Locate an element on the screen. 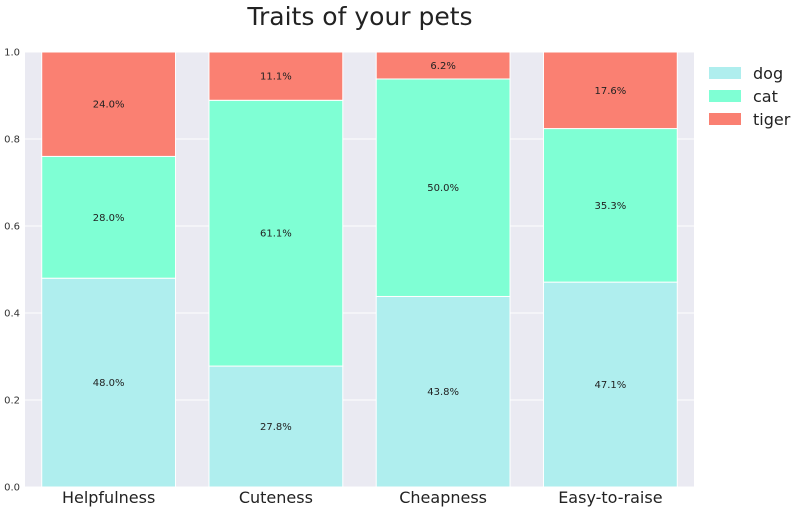  data-label: 47.1% is located at coordinates (610, 385).